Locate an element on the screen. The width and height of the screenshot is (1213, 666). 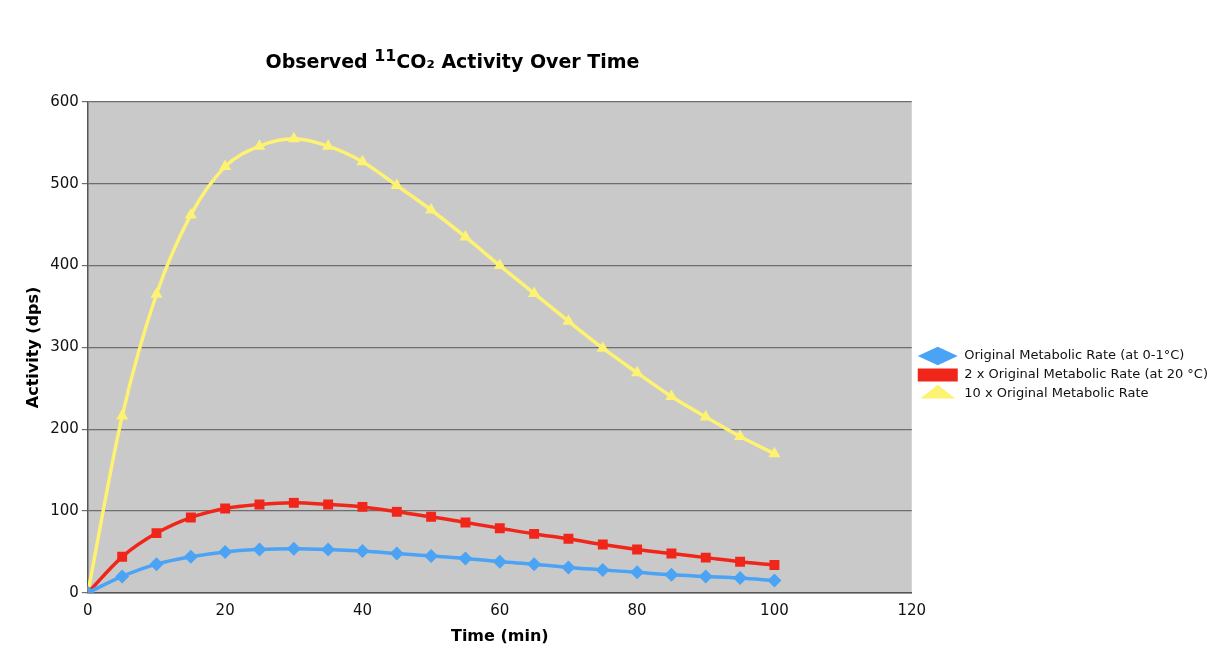
y-tick-label: 400 is located at coordinates (64, 264).